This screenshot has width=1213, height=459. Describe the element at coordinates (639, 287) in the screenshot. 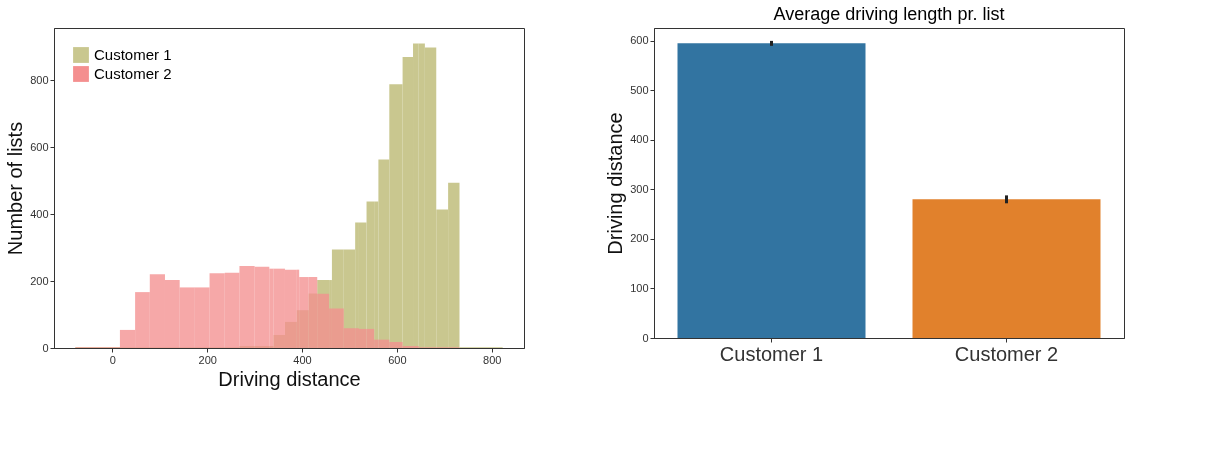

I see `y-tick-label: 100` at that location.